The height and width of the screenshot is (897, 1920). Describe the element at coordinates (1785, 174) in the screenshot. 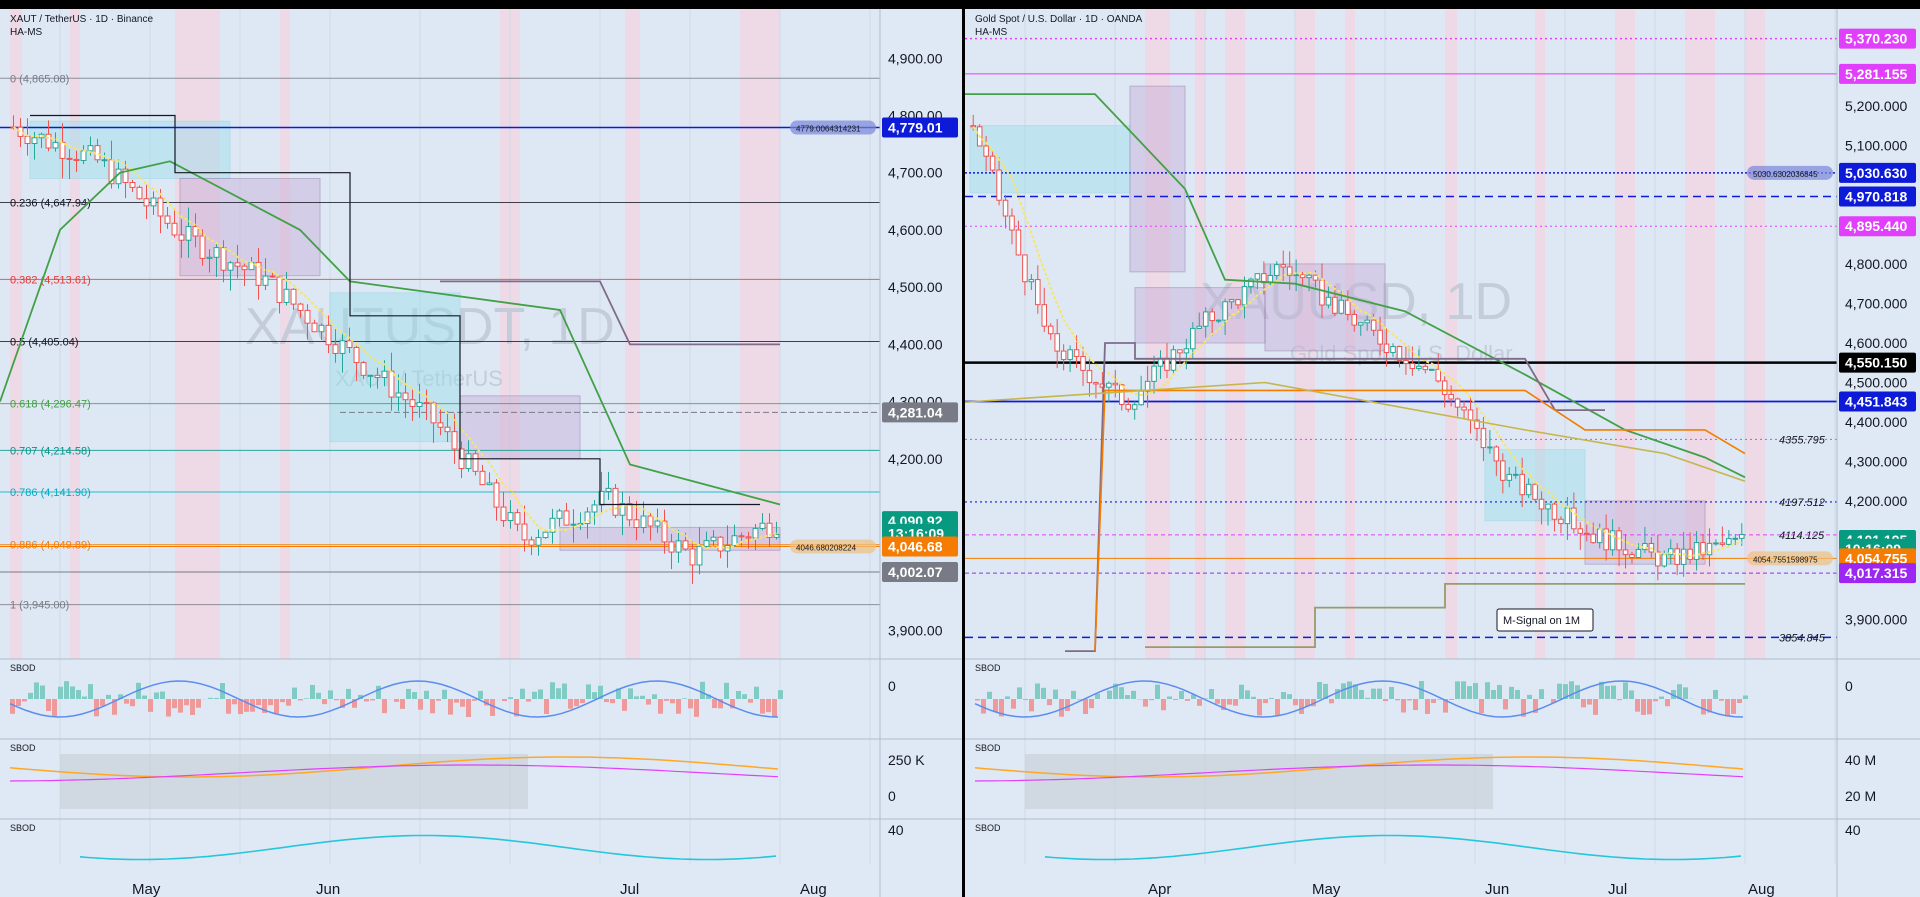

I see `line-tag: 5030.6302036845` at that location.